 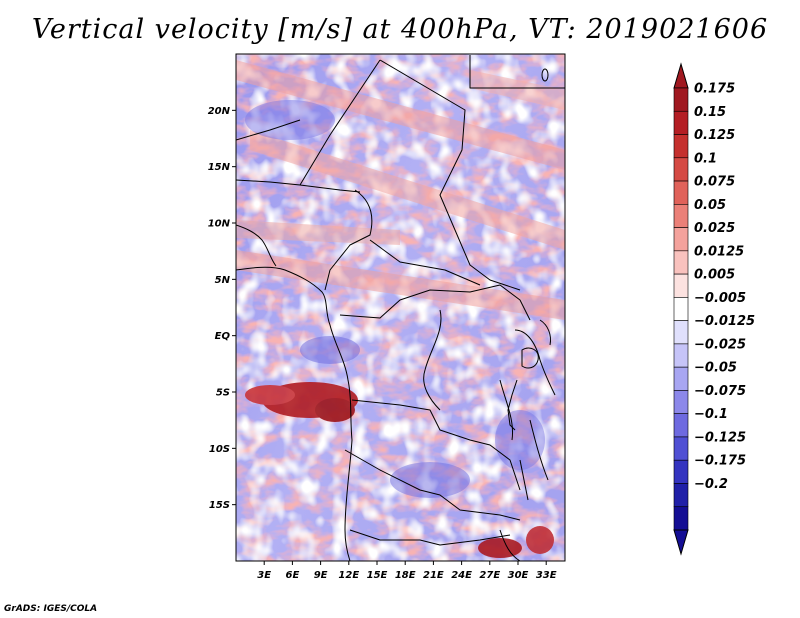 I want to click on colorbar-top-arrow, so click(x=681, y=75).